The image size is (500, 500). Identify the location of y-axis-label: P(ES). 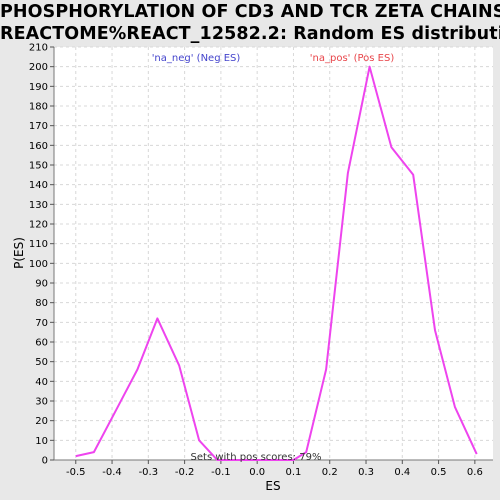
(19, 253).